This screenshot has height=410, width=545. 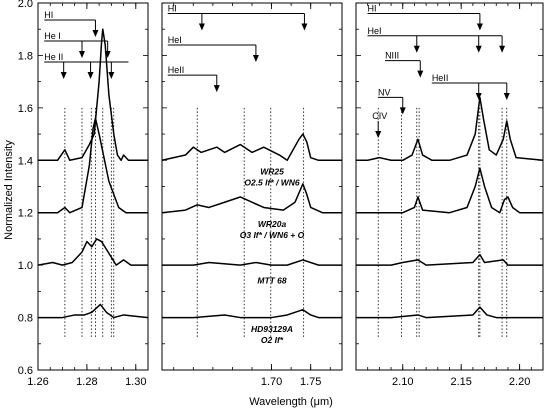 What do you see at coordinates (310, 382) in the screenshot?
I see `x-tick-label: 1.75` at bounding box center [310, 382].